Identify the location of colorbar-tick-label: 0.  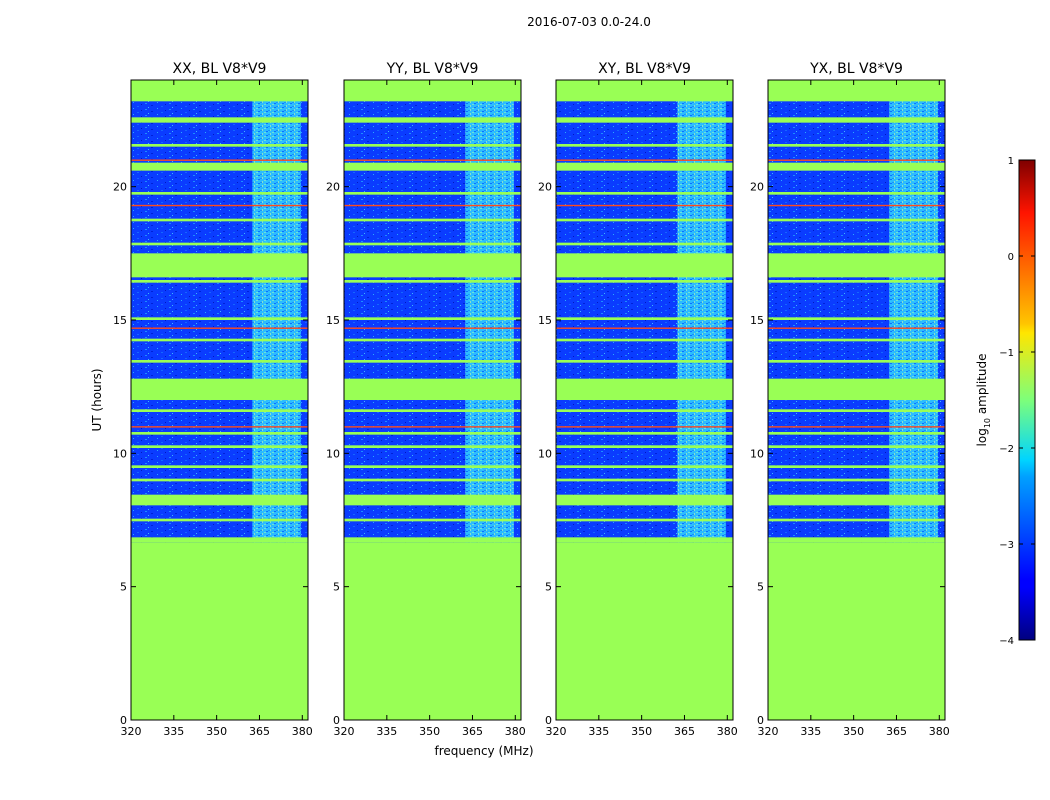
(1011, 257).